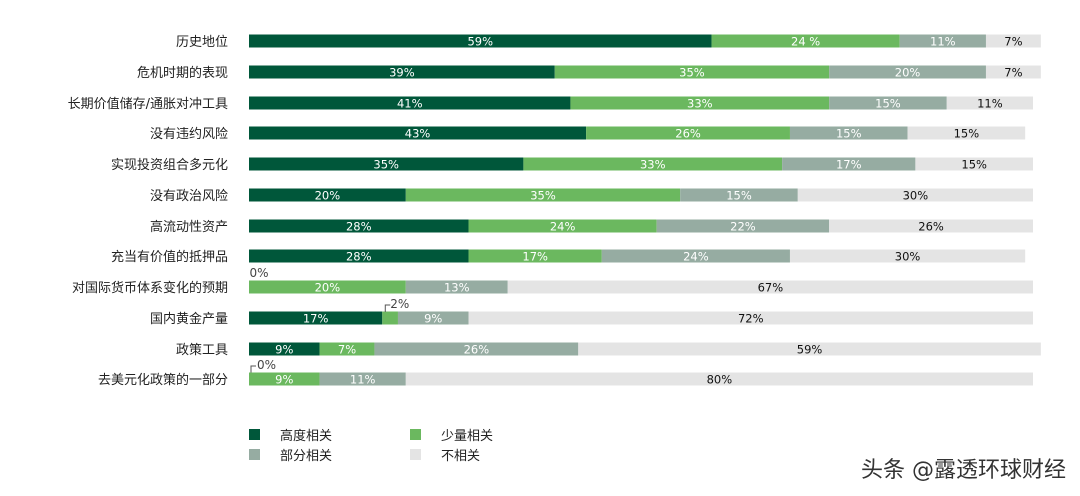 This screenshot has height=496, width=1080. What do you see at coordinates (306, 456) in the screenshot?
I see `legend-label: 部分相关` at bounding box center [306, 456].